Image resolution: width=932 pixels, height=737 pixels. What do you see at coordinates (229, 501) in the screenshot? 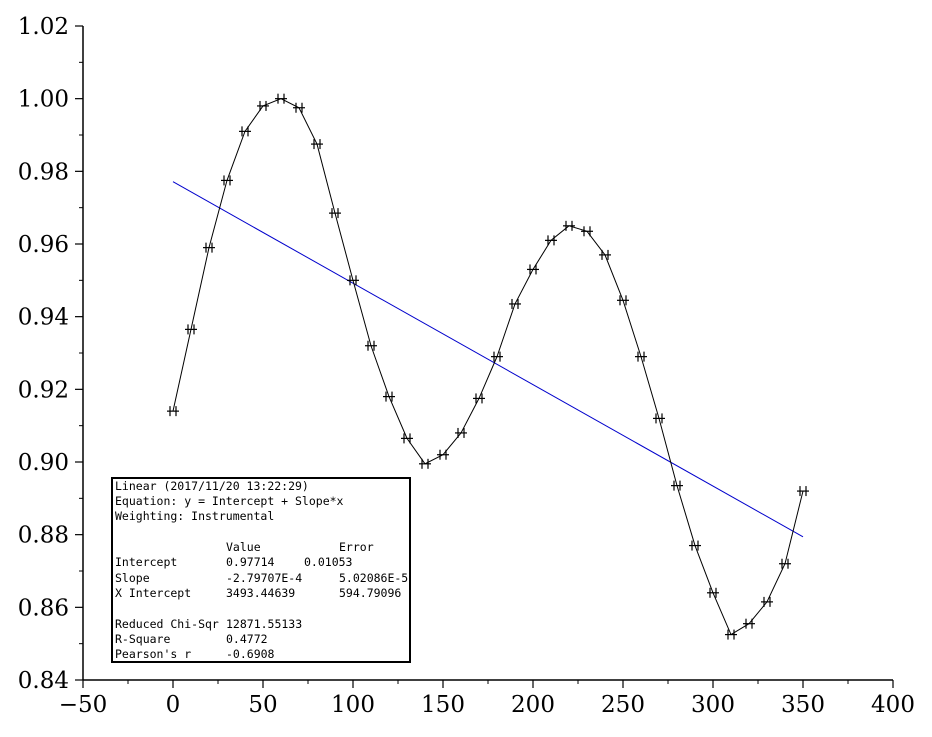
I see `stats-line-equation: Equation: y = Intercept + Slope*x` at bounding box center [229, 501].